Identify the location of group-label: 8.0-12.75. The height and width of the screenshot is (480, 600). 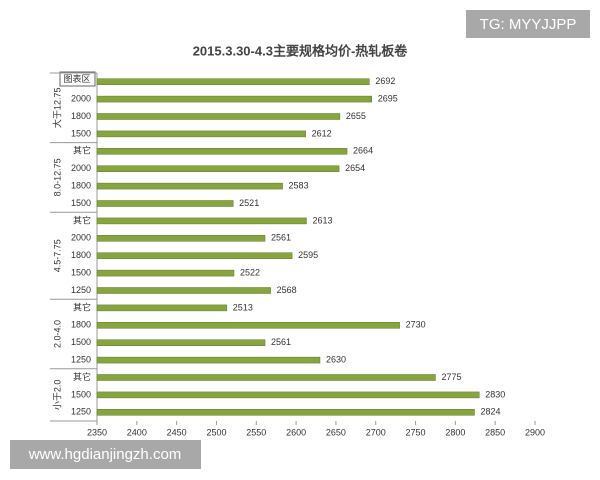
(57, 177).